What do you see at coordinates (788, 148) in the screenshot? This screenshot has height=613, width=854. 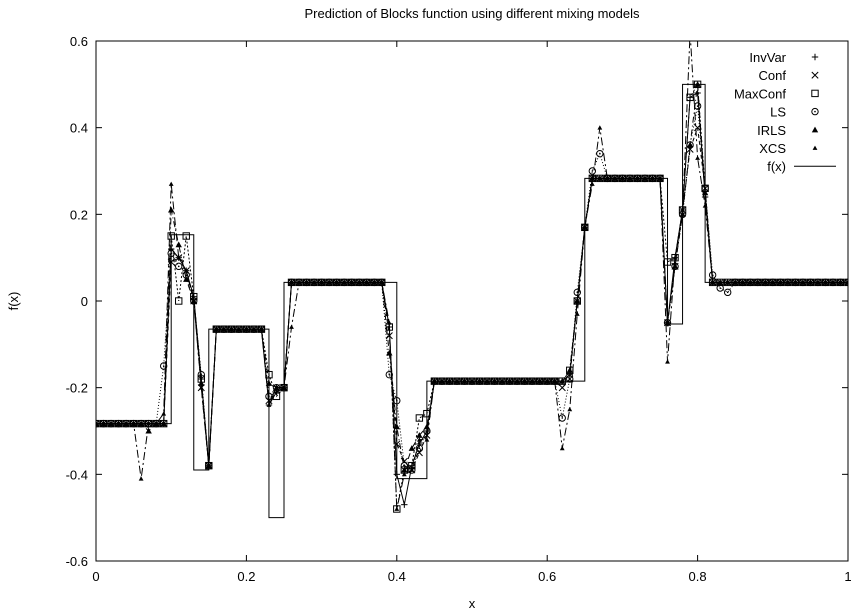 I see `legend-item: XCS` at bounding box center [788, 148].